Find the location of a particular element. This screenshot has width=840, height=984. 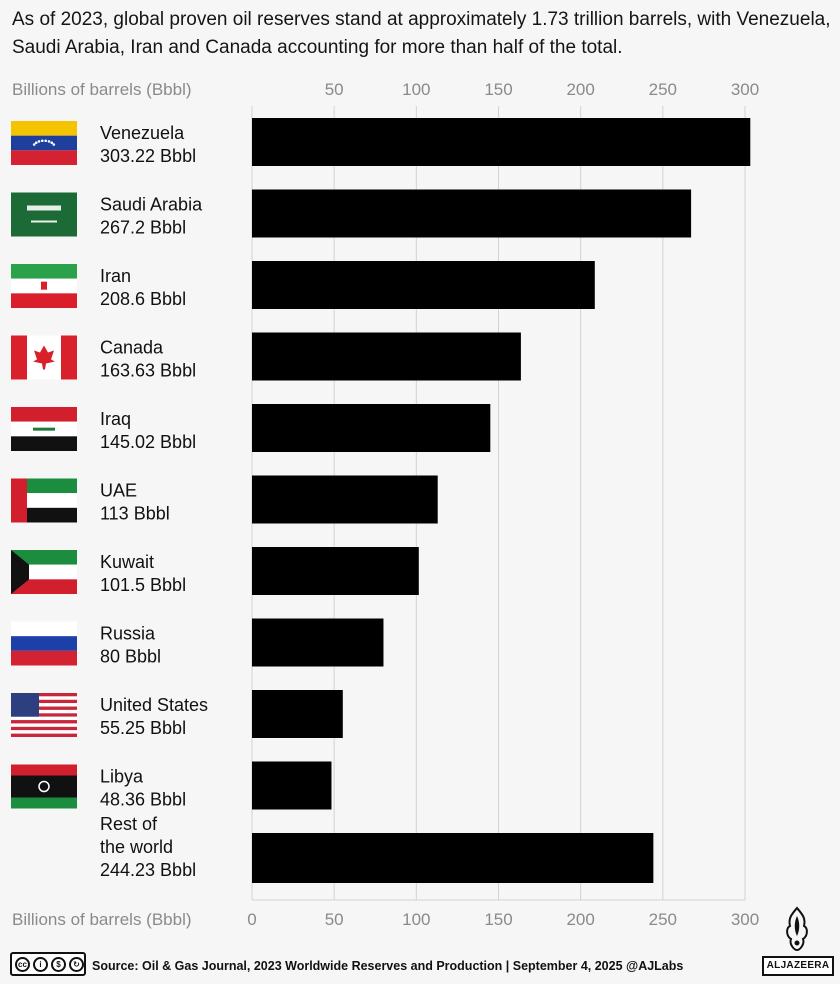

bar-rest-of-the-world is located at coordinates (453, 858).